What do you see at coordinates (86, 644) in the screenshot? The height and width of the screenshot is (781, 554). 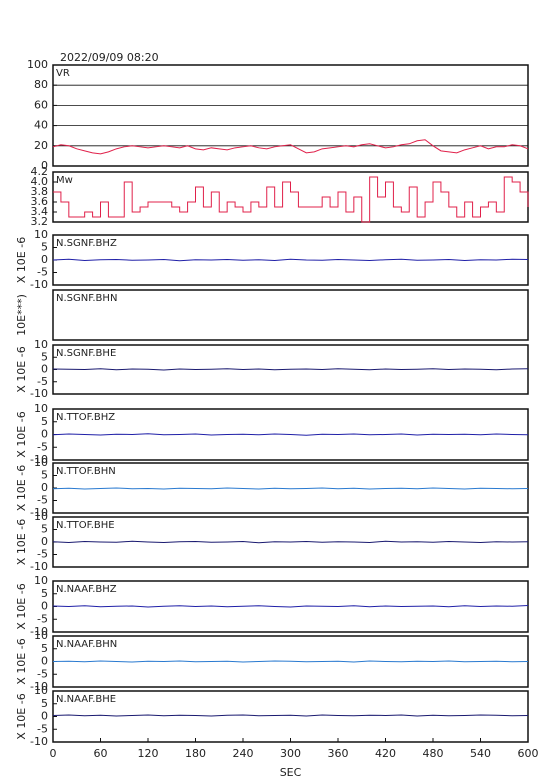 I see `panel-label: N.NAAF.BHN` at bounding box center [86, 644].